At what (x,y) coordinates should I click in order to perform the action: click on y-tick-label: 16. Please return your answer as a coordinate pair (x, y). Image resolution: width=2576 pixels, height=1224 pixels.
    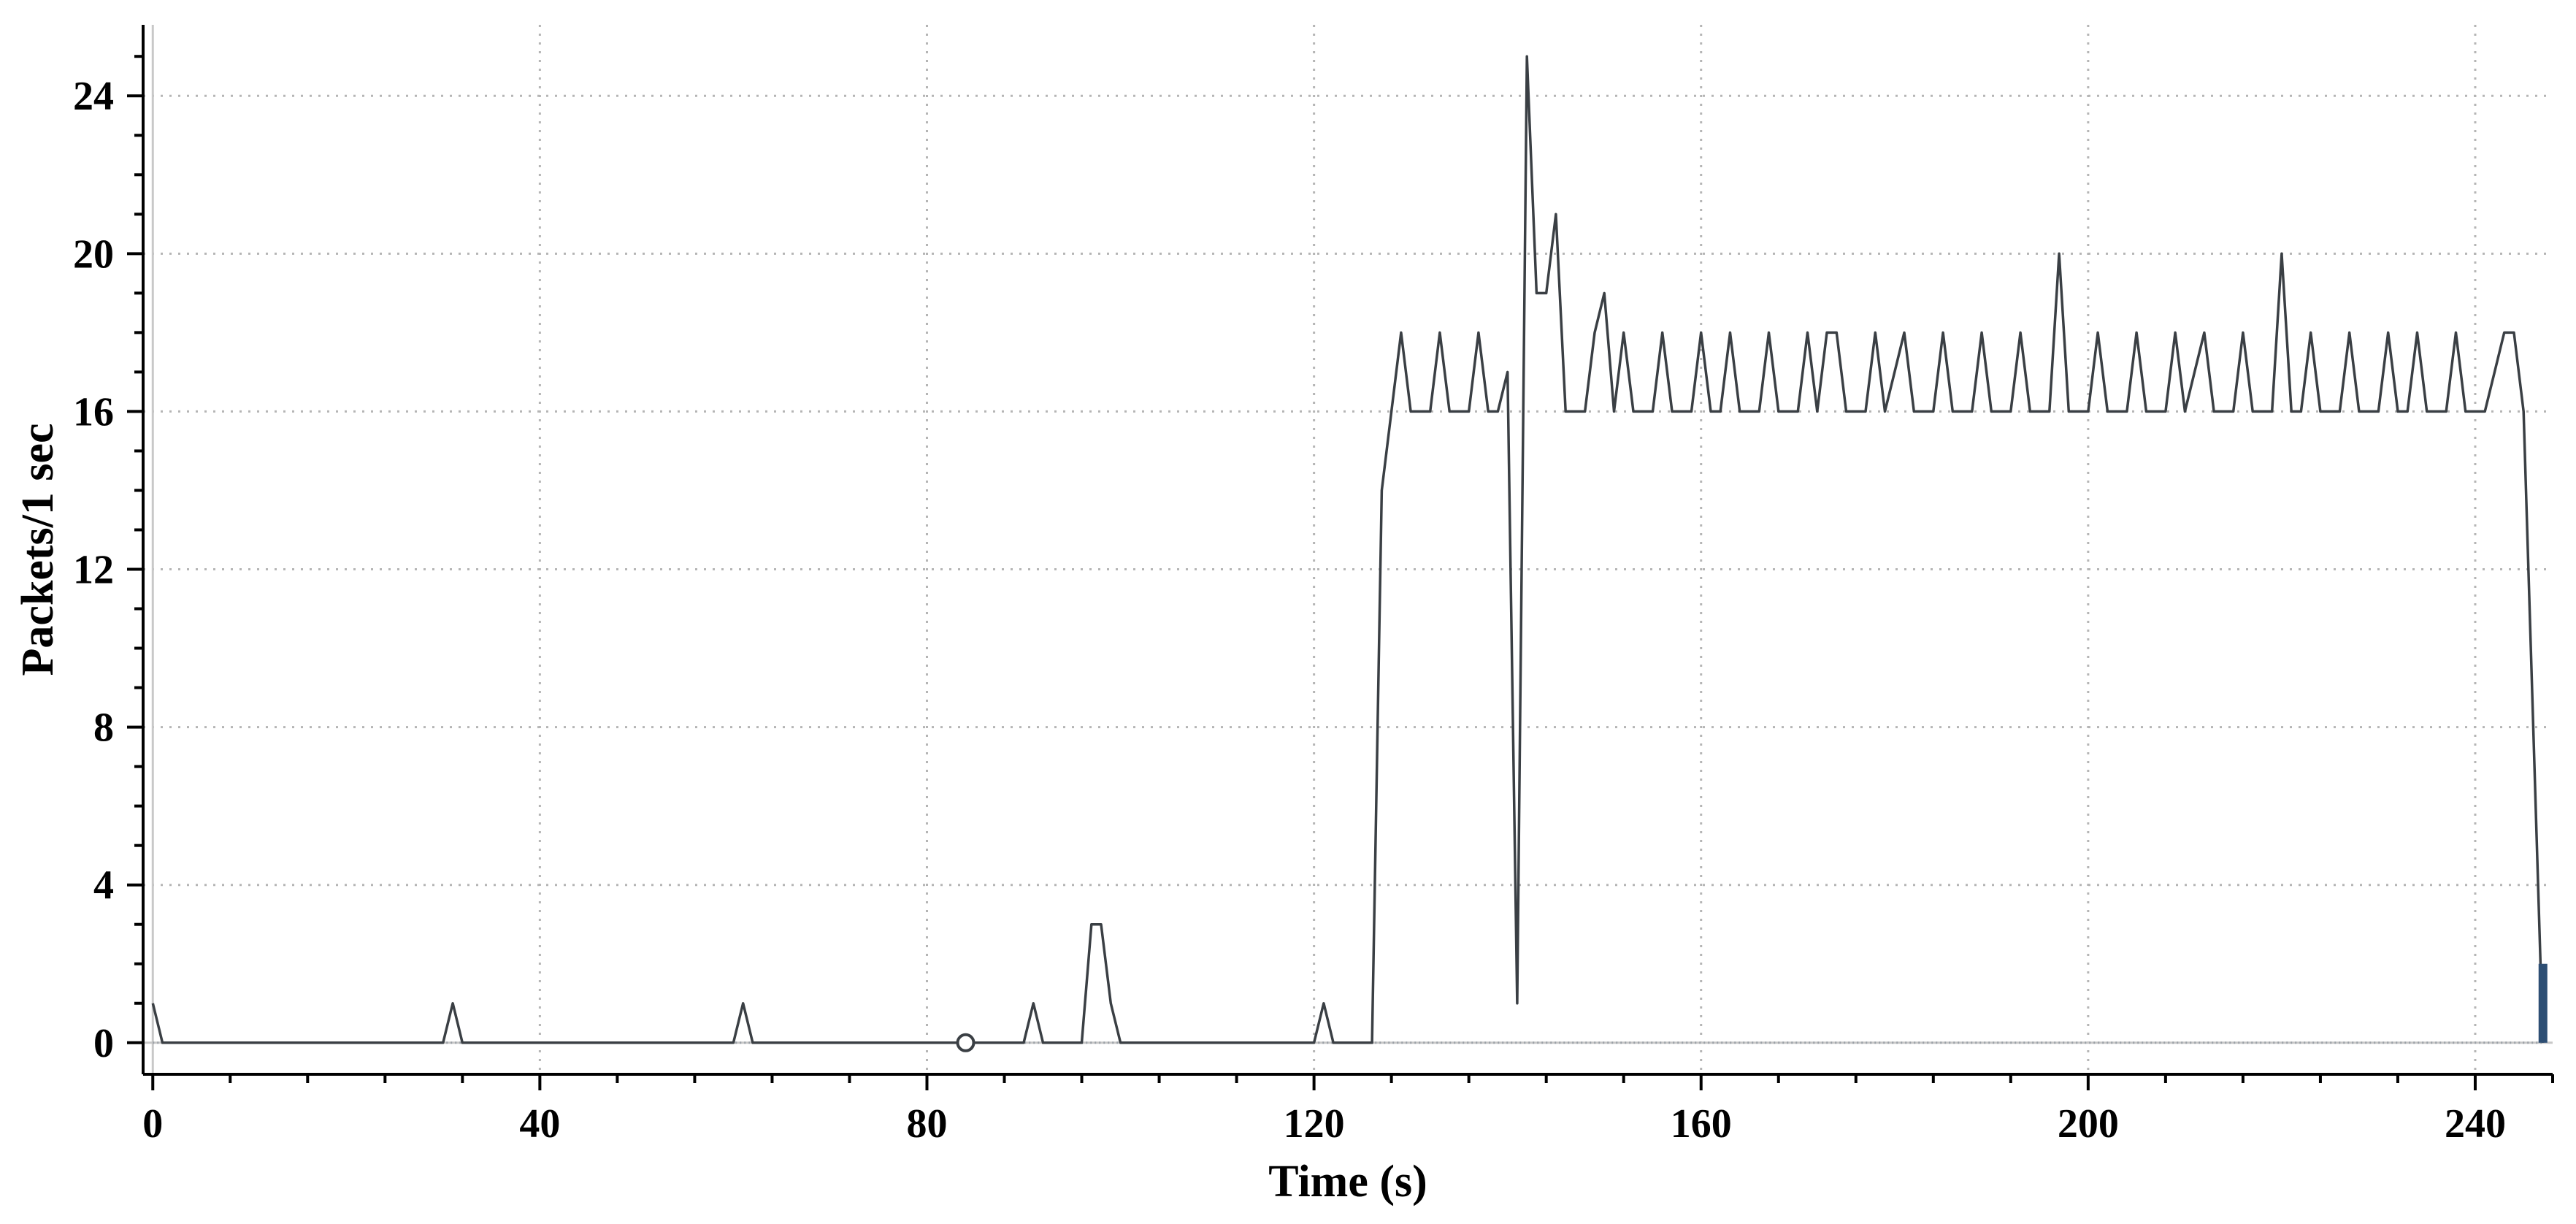
    Looking at the image, I should click on (93, 412).